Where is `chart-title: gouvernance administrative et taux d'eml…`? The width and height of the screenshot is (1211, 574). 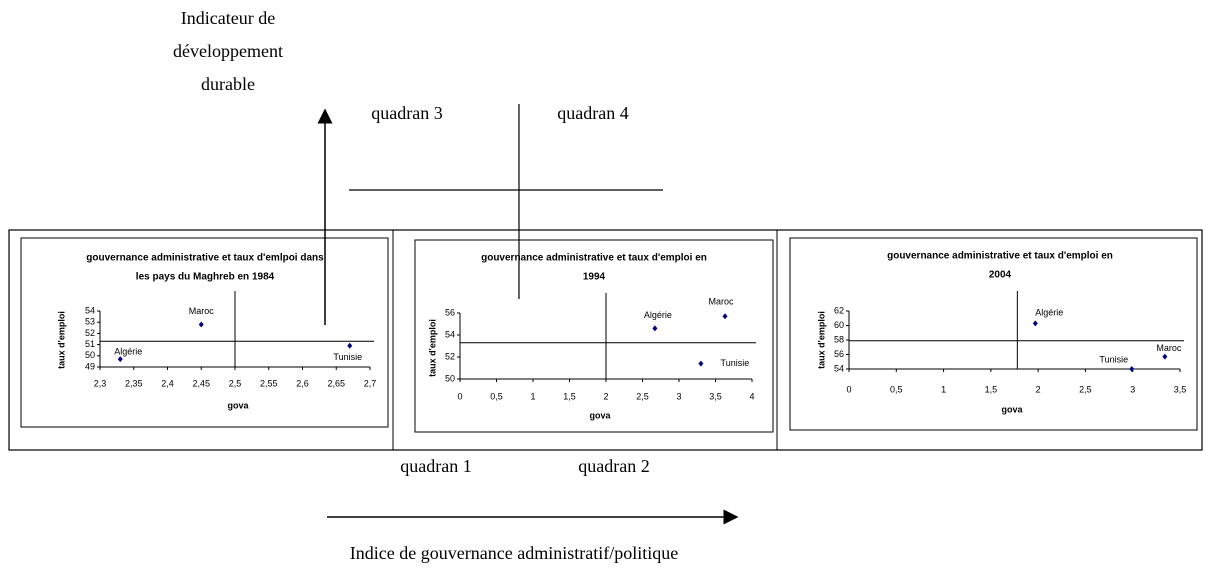 chart-title: gouvernance administrative et taux d'eml… is located at coordinates (205, 258).